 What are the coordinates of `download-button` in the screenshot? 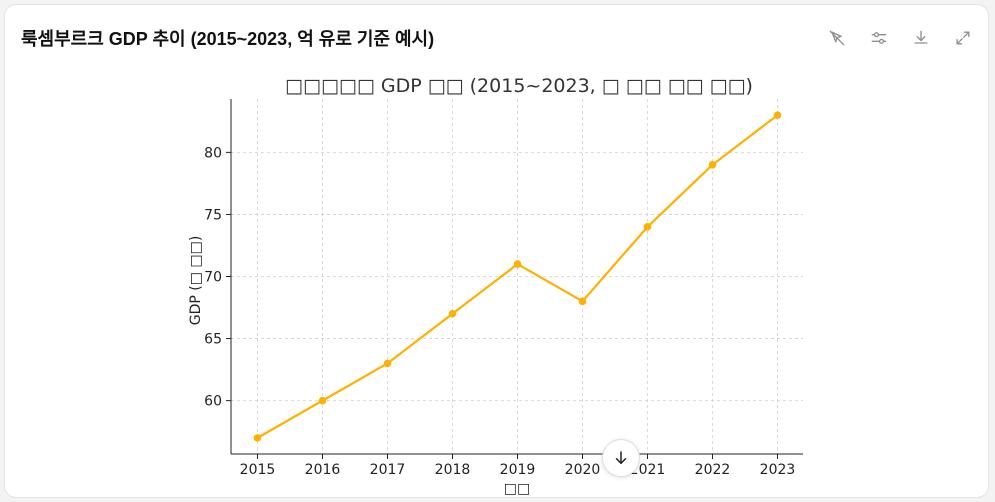 It's located at (921, 38).